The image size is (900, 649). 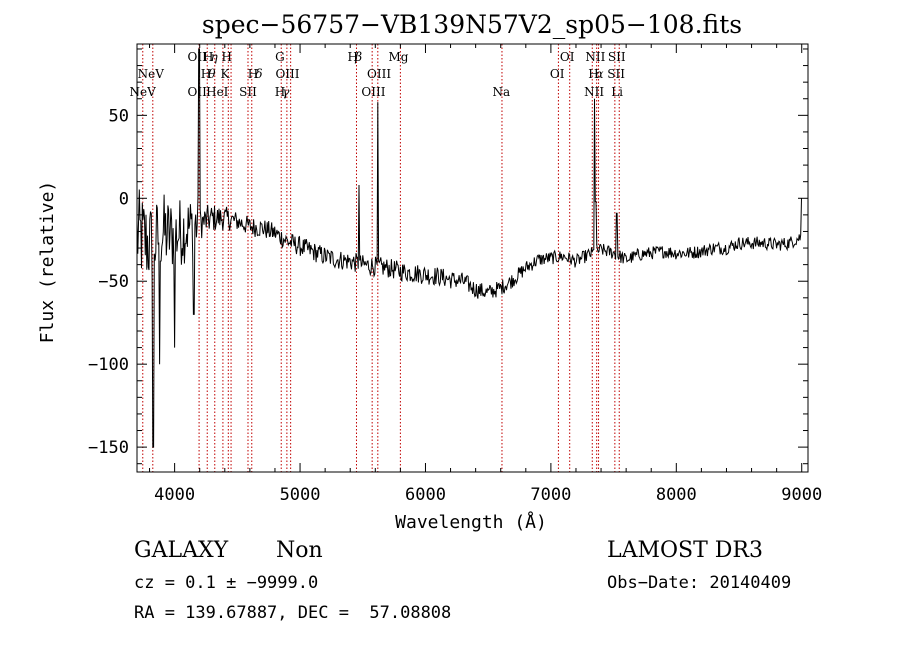 What do you see at coordinates (379, 74) in the screenshot?
I see `line-label-21: OIII` at bounding box center [379, 74].